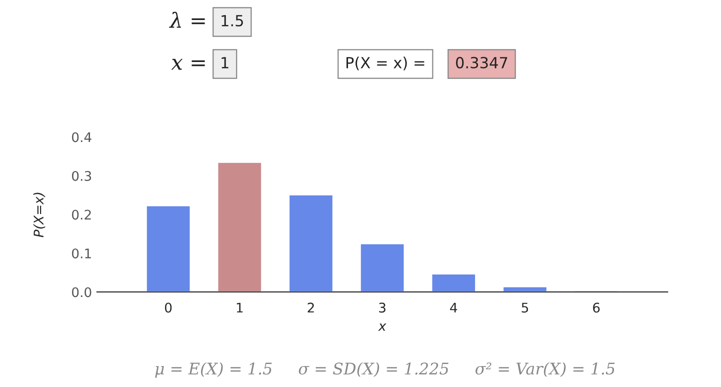 Image resolution: width=721 pixels, height=387 pixels. Describe the element at coordinates (187, 20) in the screenshot. I see `text: λ =` at that location.